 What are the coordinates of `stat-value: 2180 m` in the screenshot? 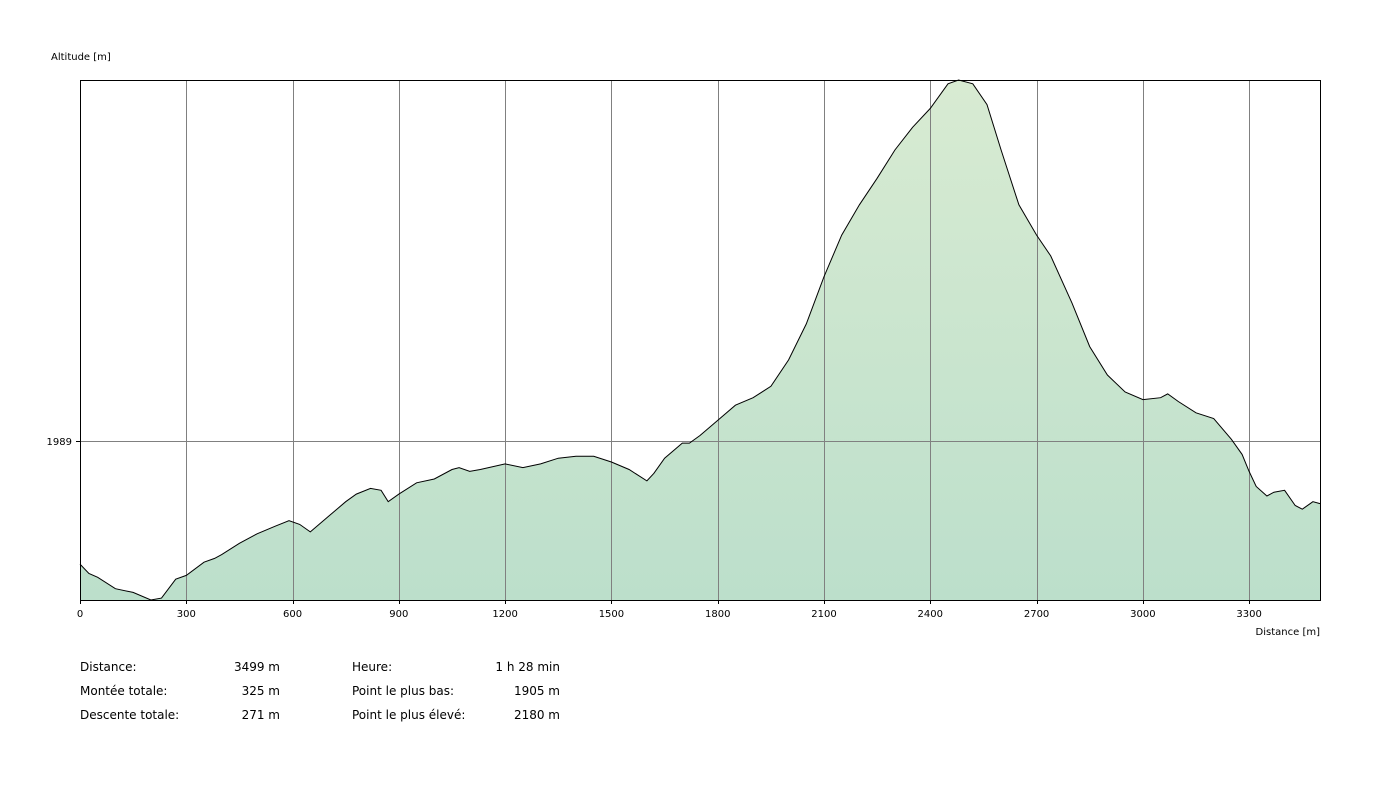 It's located at (536, 715).